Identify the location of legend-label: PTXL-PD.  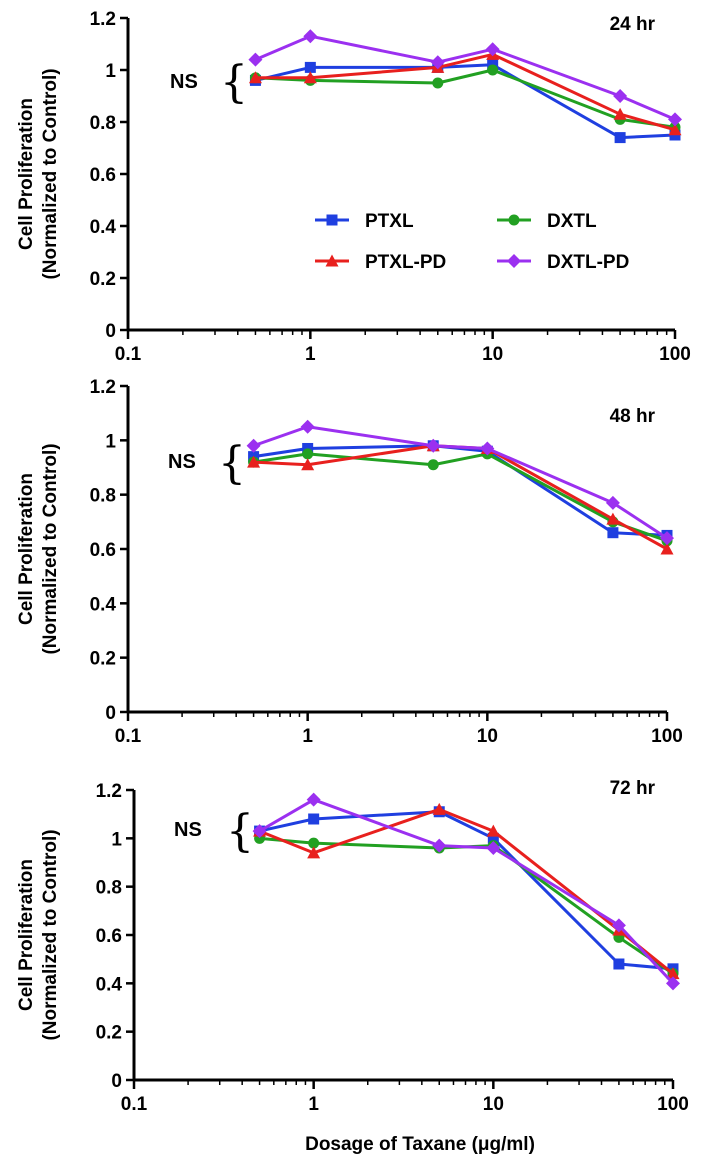
(405, 262).